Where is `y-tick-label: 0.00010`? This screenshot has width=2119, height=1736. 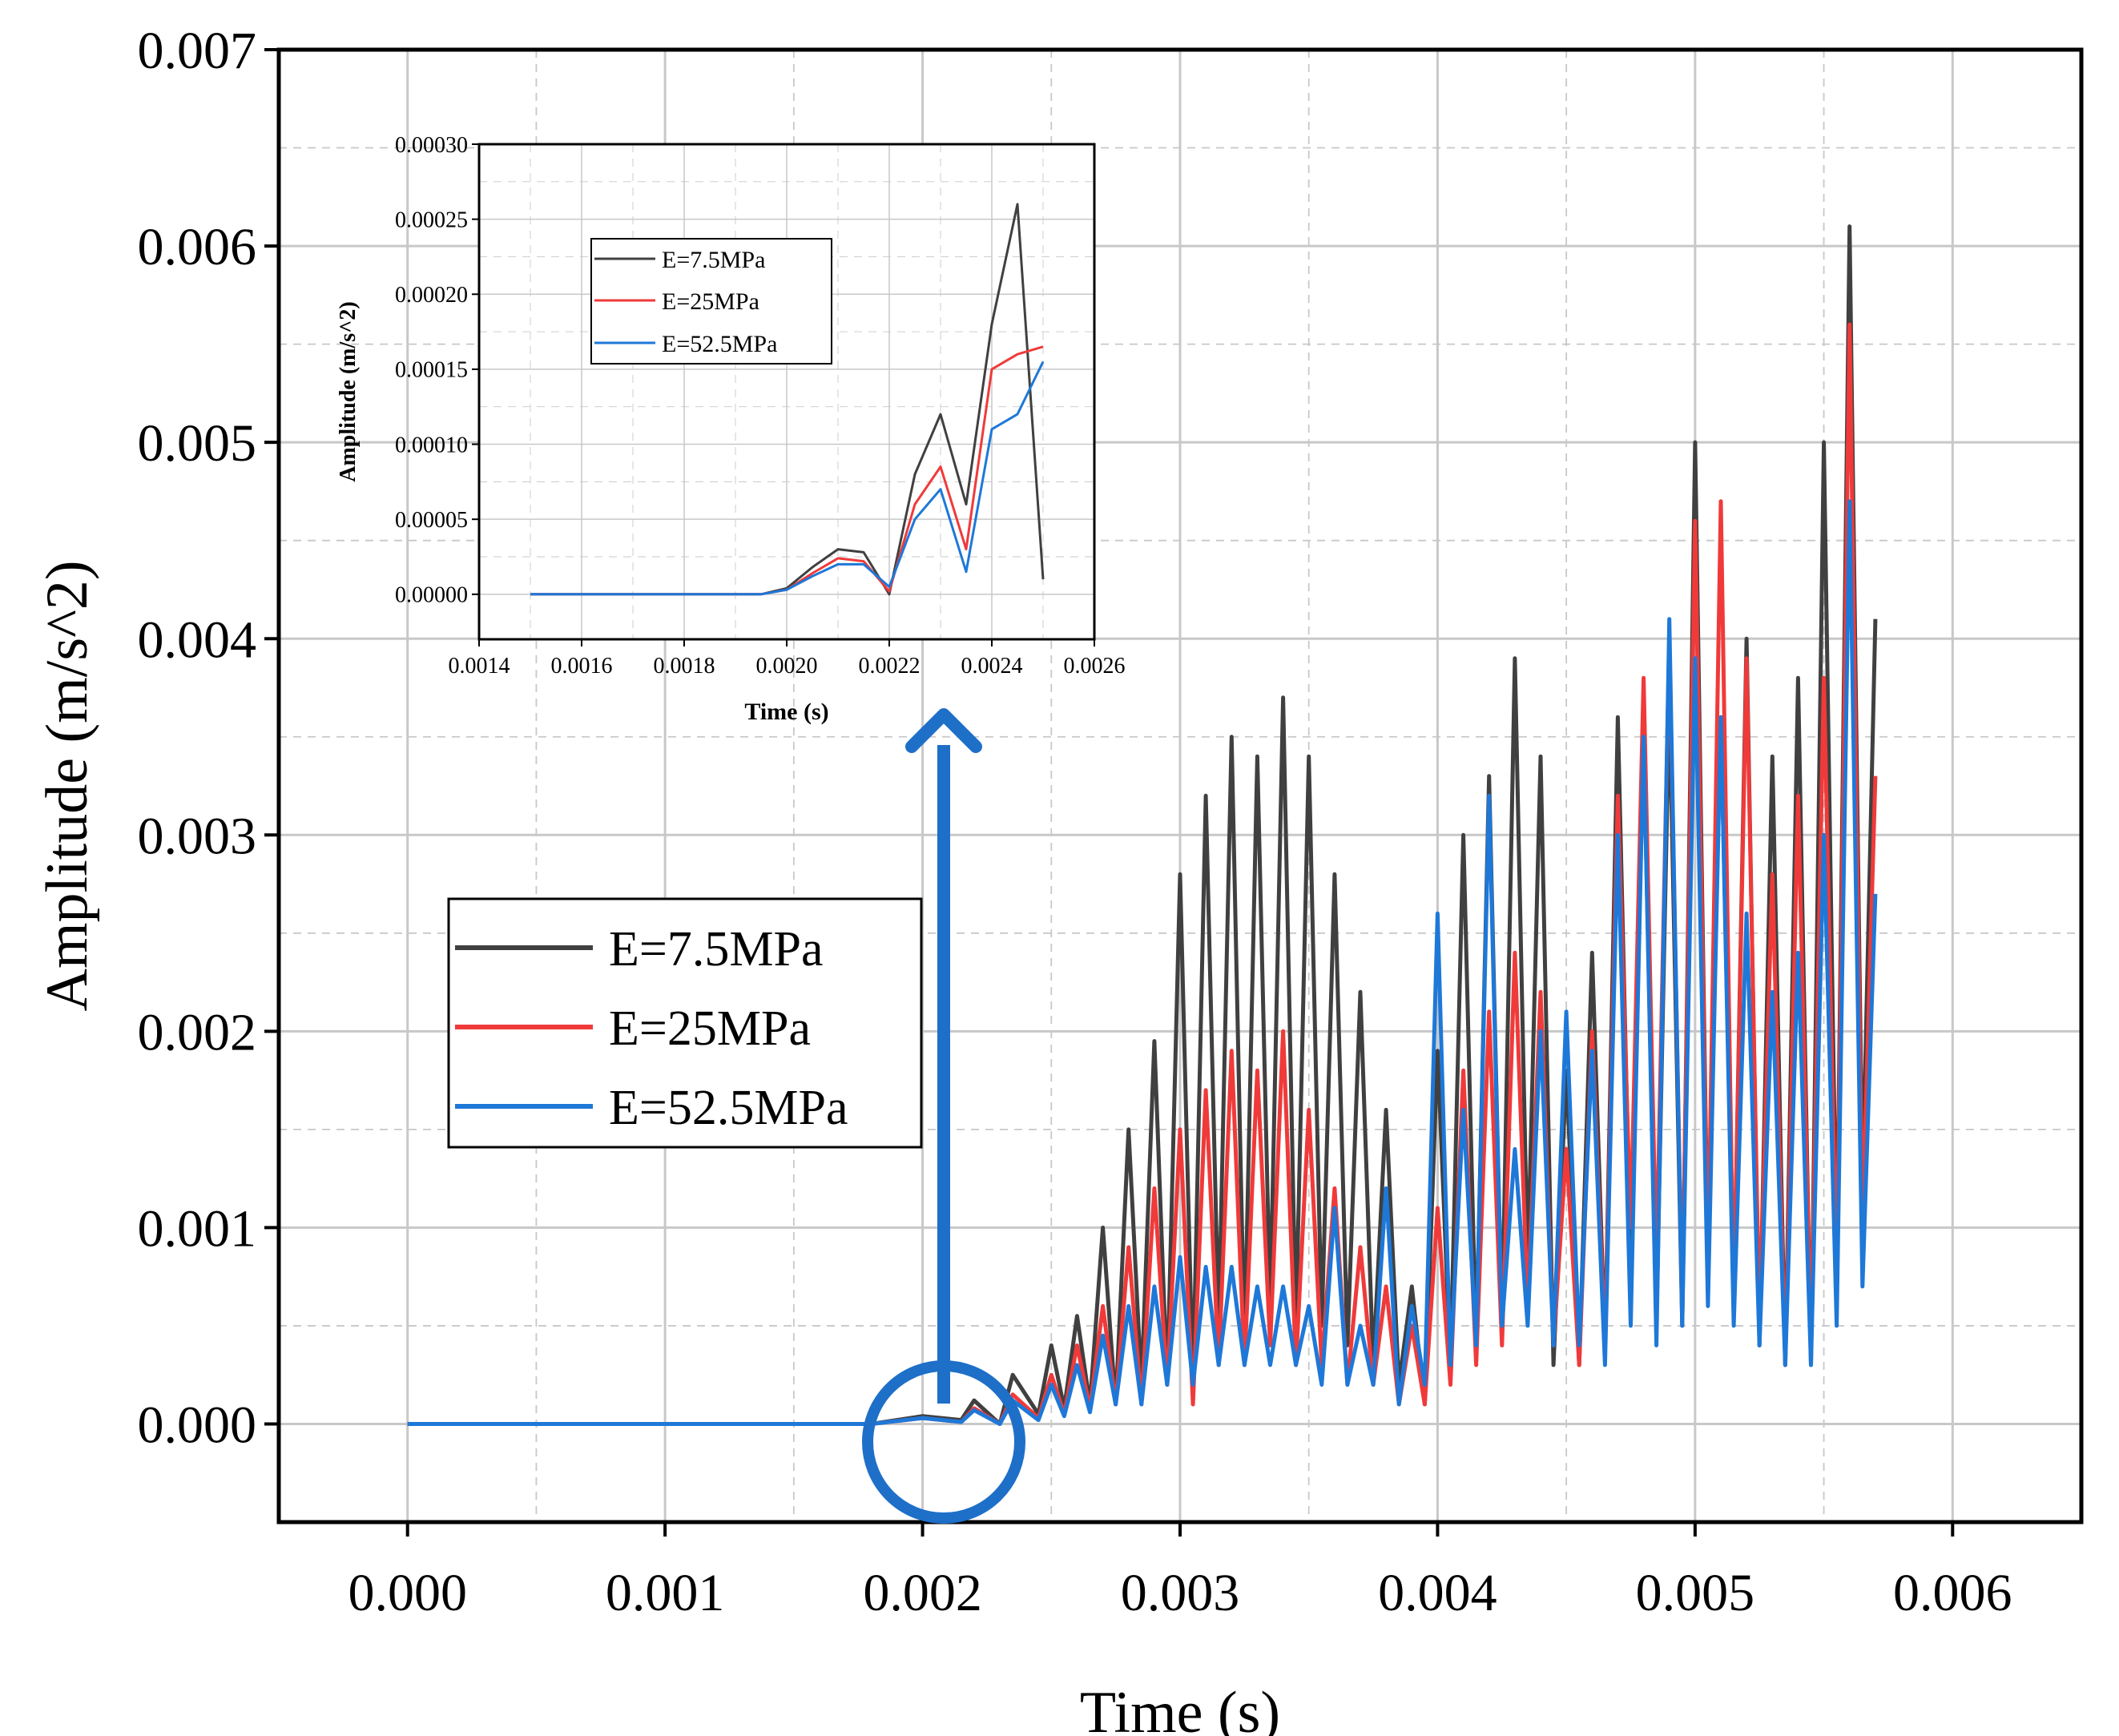
y-tick-label: 0.00010 is located at coordinates (431, 445).